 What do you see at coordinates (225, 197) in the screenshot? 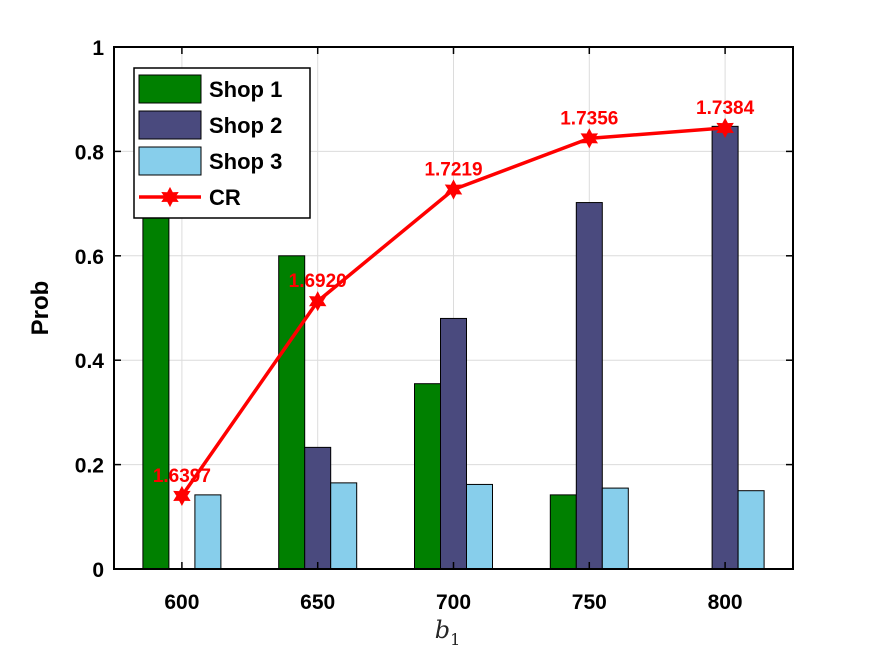
I see `legend-label: CR` at bounding box center [225, 197].